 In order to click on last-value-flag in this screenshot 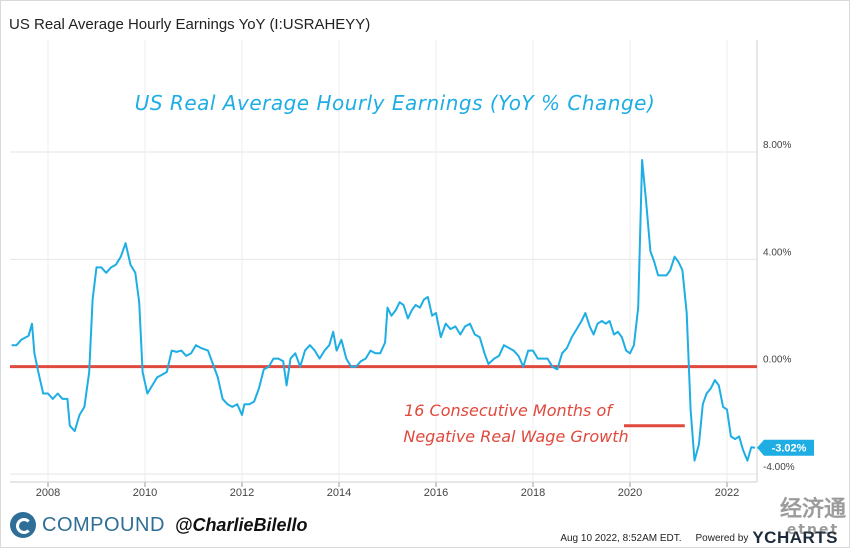, I will do `click(785, 447)`.